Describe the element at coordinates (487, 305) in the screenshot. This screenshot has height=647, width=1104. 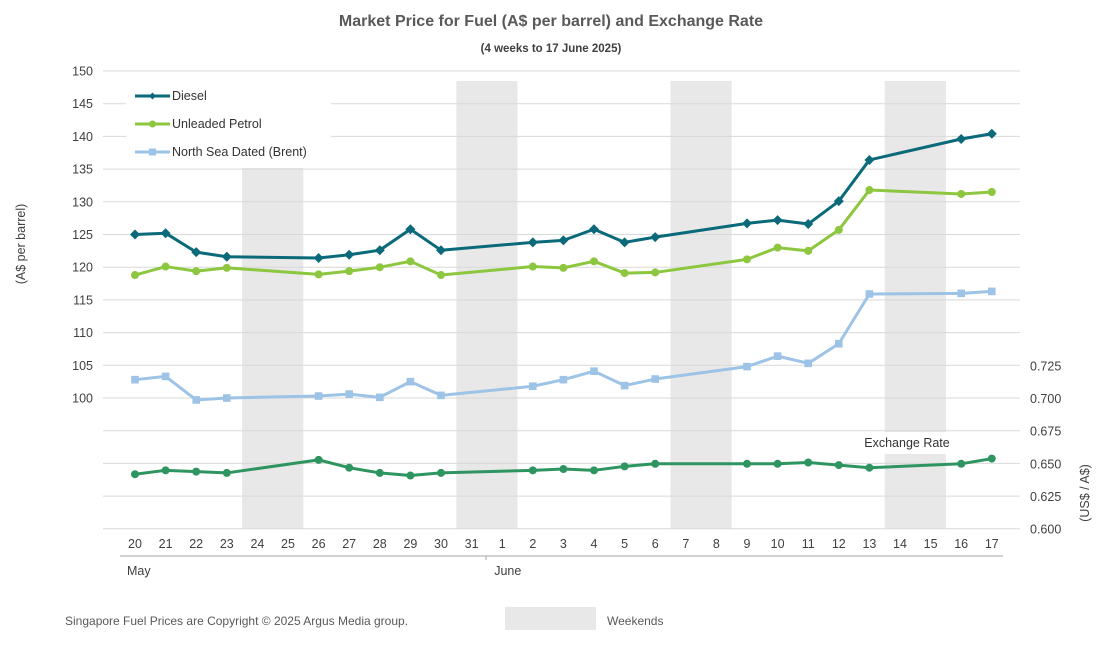
I see `weekend-band` at that location.